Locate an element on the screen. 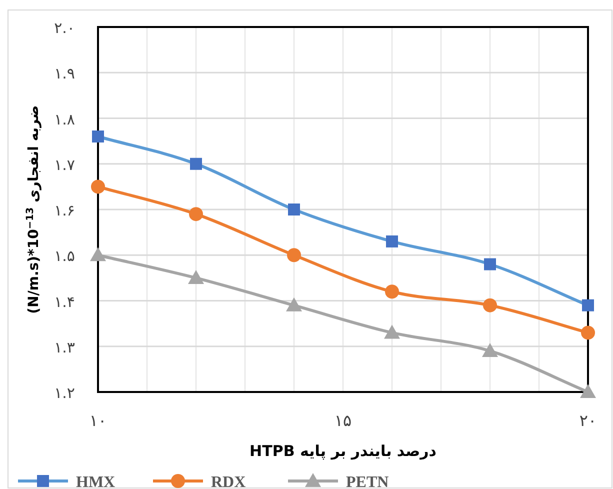 This screenshot has height=489, width=613. x-tick-label: ۱۰ is located at coordinates (98, 420).